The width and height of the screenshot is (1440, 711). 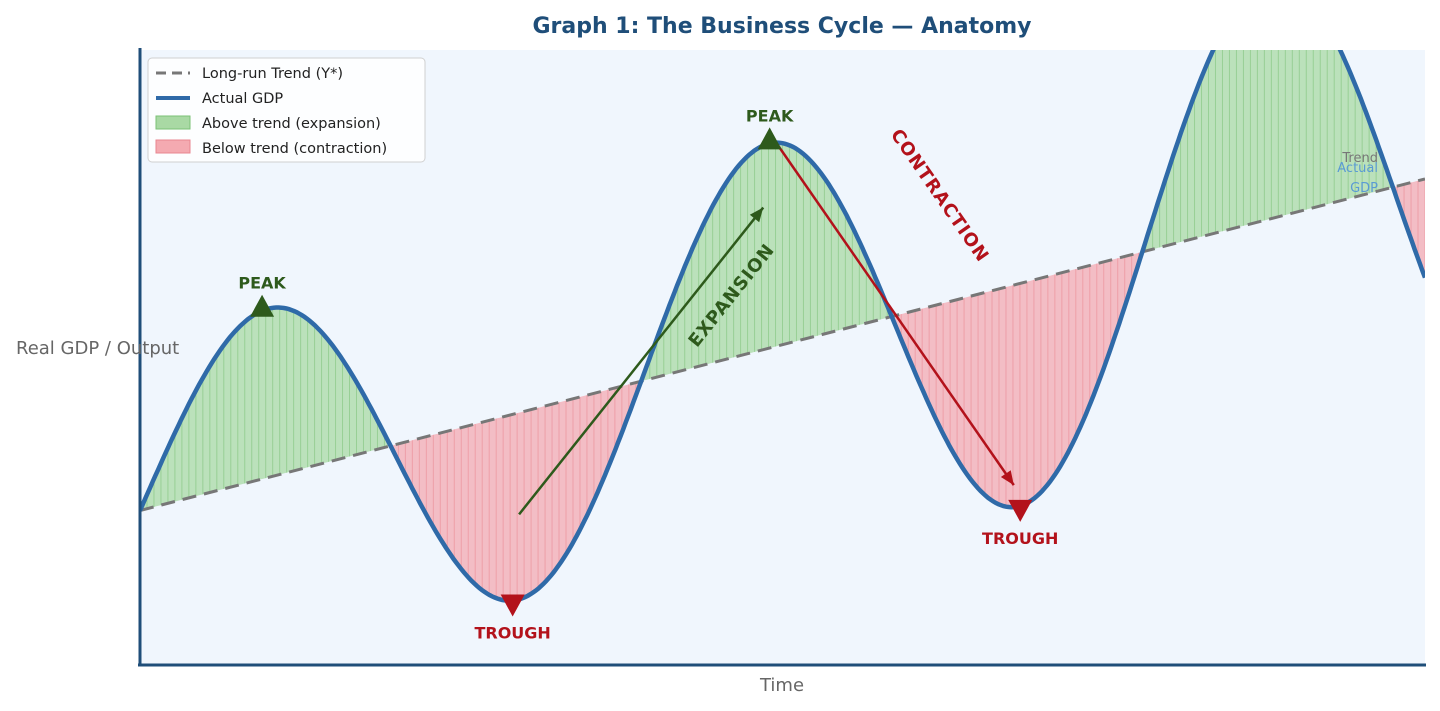 I want to click on expansion-arrow, so click(x=641, y=361).